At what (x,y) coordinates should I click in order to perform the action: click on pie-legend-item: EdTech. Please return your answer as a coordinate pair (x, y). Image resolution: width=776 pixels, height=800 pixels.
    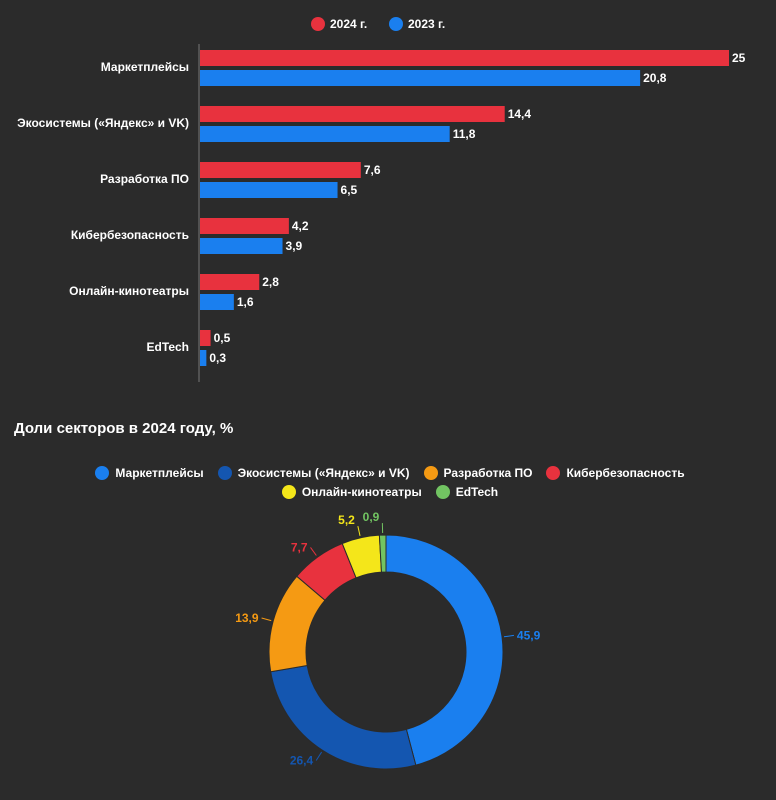
    Looking at the image, I should click on (467, 492).